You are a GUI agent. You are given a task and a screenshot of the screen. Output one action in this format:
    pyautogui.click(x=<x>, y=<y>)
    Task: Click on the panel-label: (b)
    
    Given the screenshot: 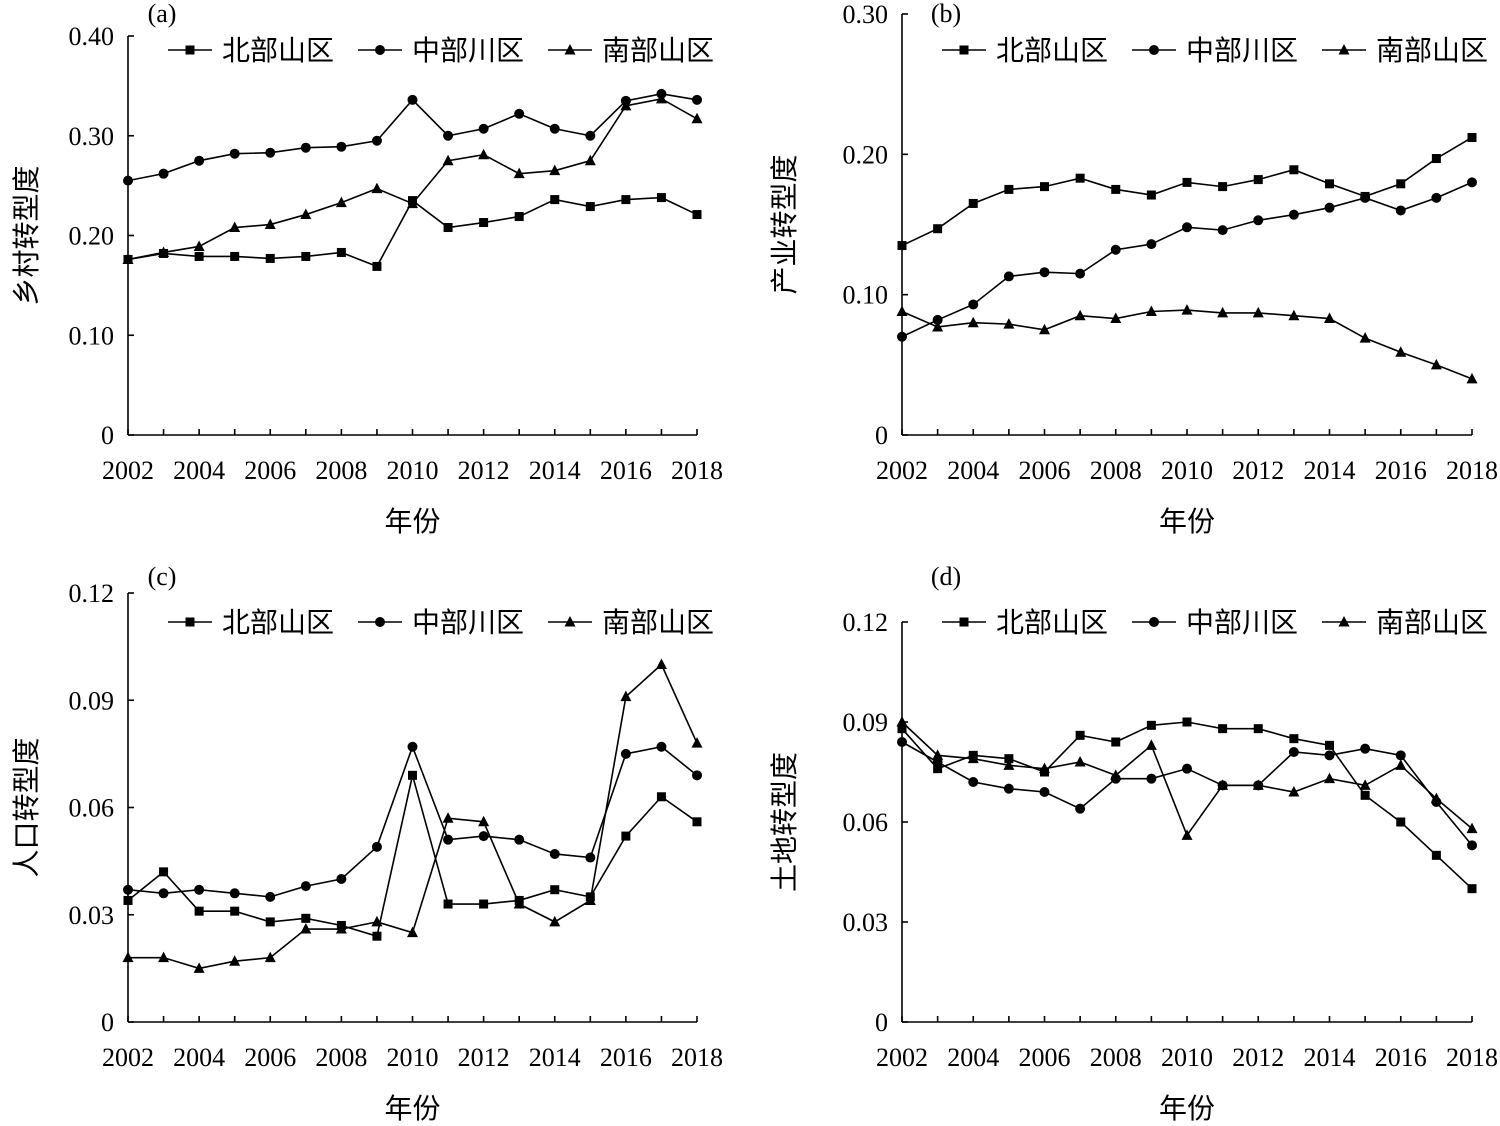 What is the action you would take?
    pyautogui.click(x=946, y=14)
    